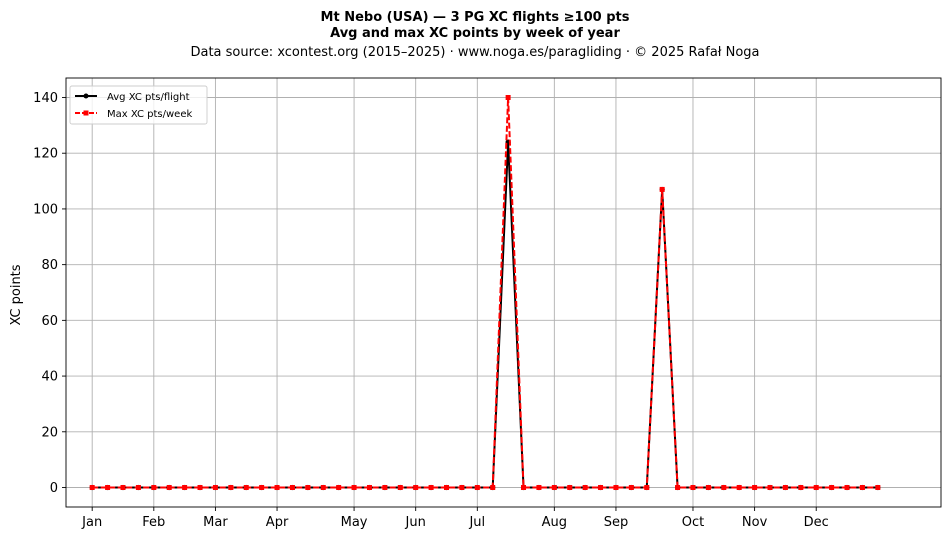  Describe the element at coordinates (49, 432) in the screenshot. I see `y-tick-label: 20` at that location.